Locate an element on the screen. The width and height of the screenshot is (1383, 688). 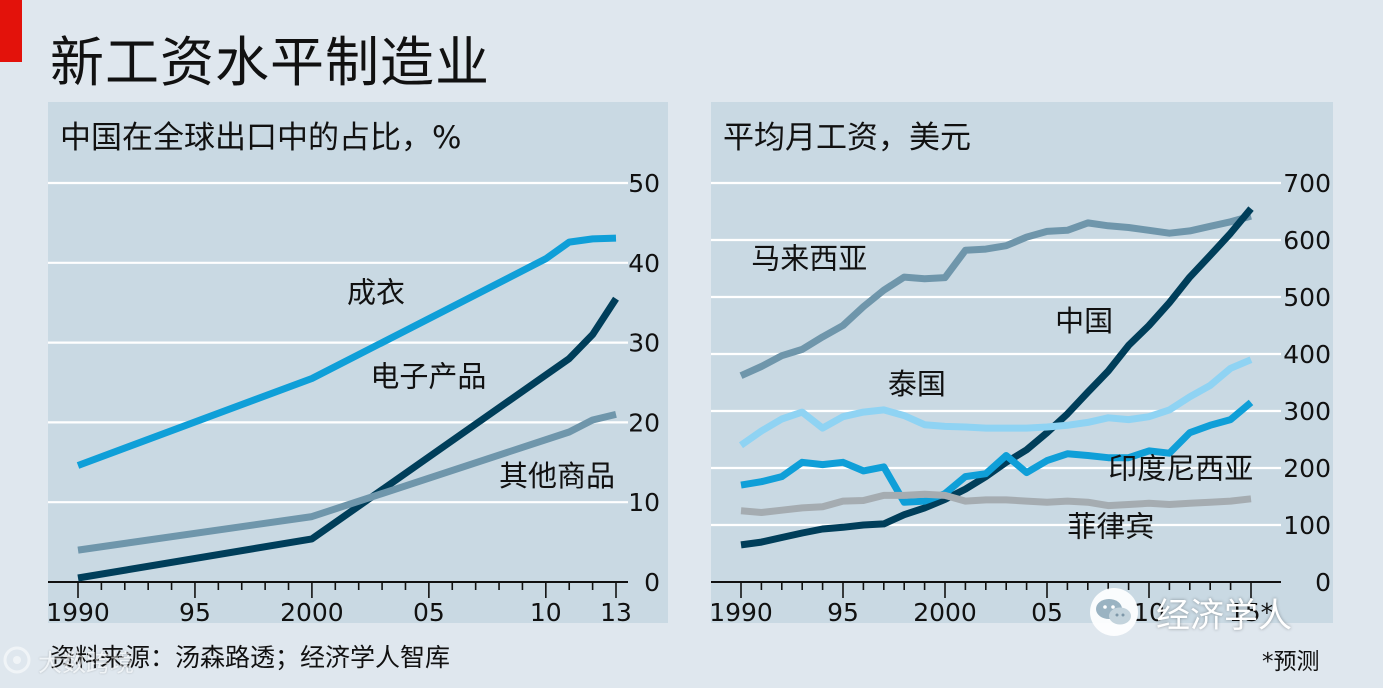
source-note: 资料来源：汤森路透；经济学人智库 is located at coordinates (250, 657).